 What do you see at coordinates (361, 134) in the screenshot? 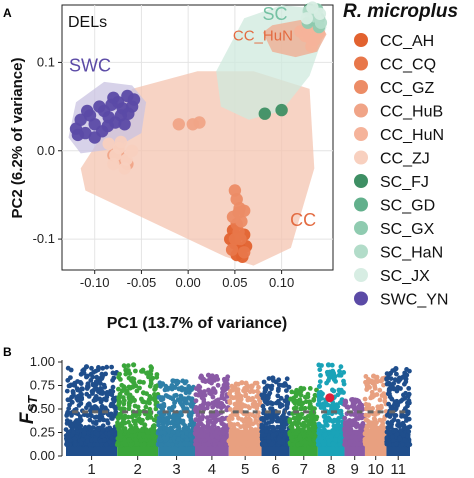
I see `legend-swatch-cc-hun` at bounding box center [361, 134].